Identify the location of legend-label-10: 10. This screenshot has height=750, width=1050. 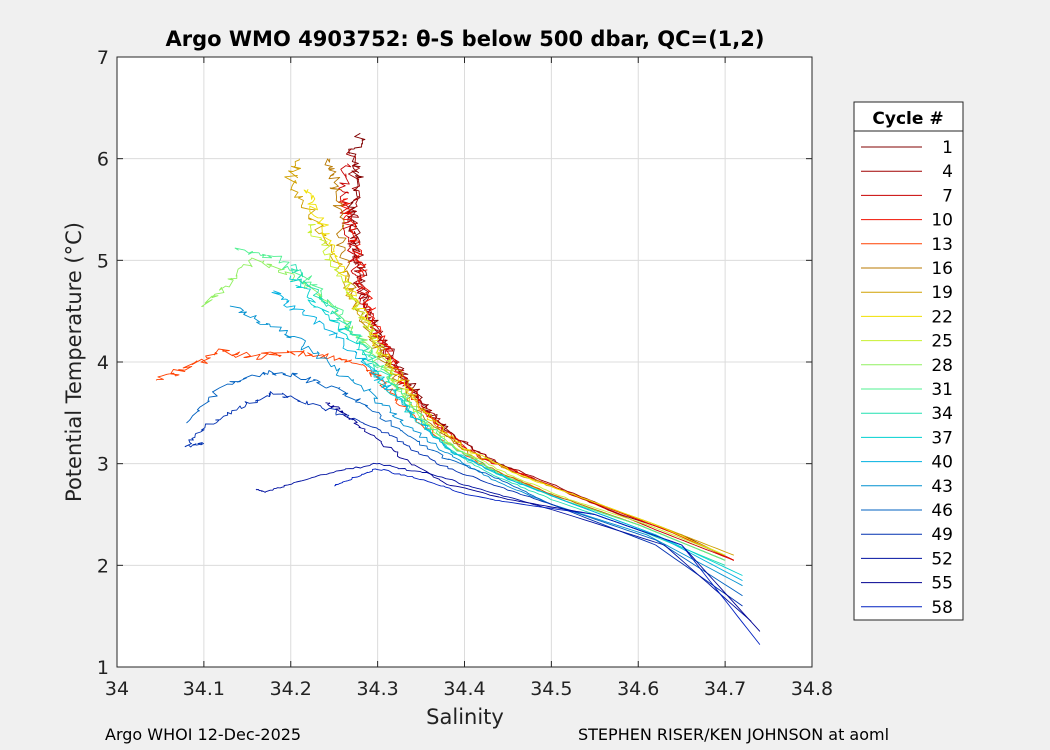
(942, 221).